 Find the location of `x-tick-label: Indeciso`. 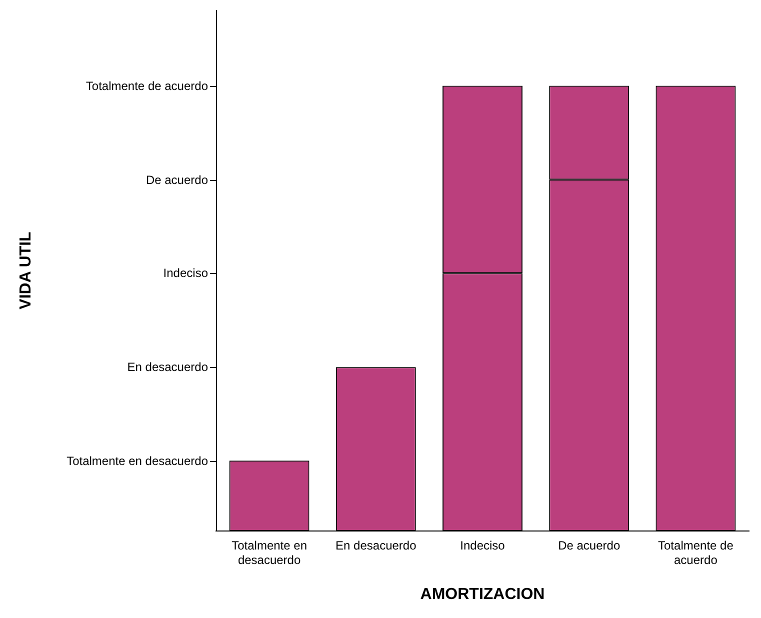

x-tick-label: Indeciso is located at coordinates (483, 545).